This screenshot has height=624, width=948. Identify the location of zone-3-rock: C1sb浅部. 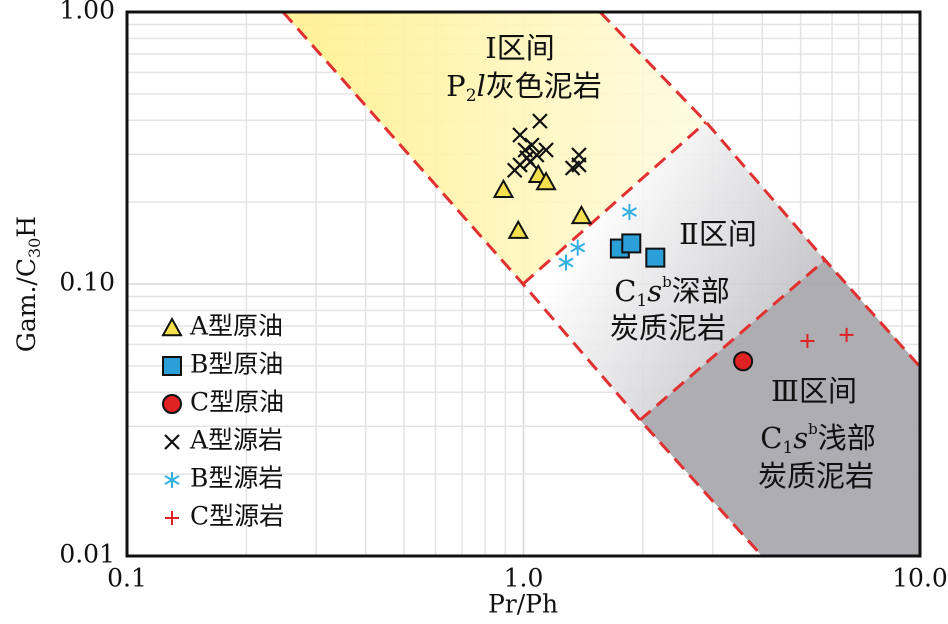
(818, 439).